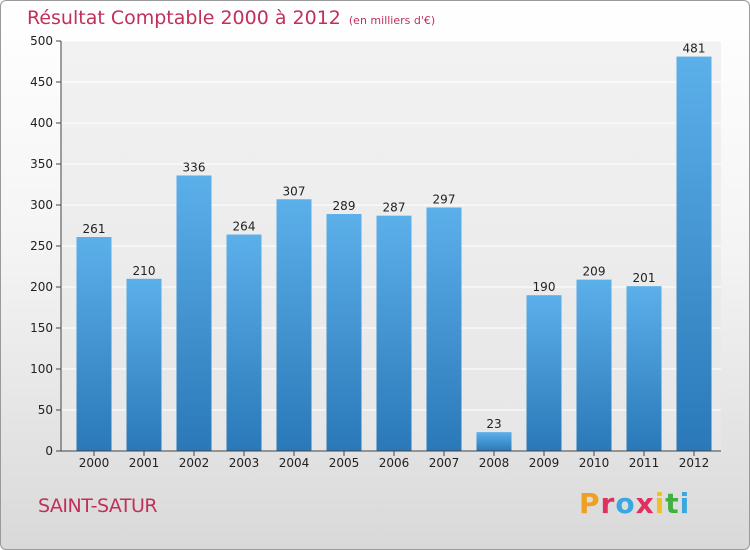 The width and height of the screenshot is (750, 550). I want to click on y-tick-label: 150, so click(41, 328).